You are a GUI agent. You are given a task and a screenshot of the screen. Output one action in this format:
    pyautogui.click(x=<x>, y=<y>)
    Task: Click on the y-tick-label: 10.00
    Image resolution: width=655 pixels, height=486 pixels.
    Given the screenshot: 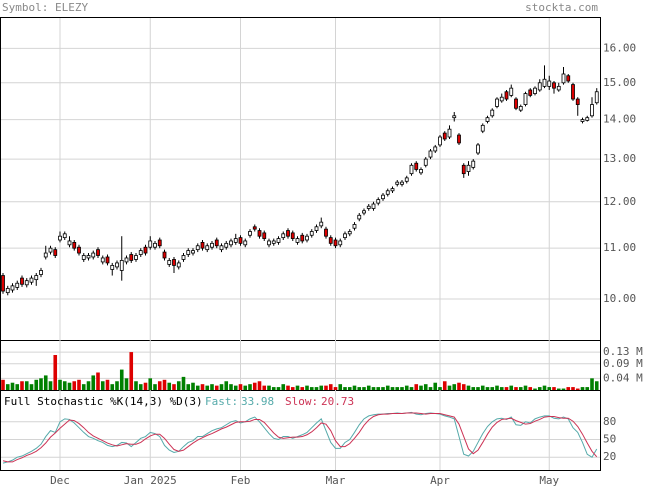 What is the action you would take?
    pyautogui.click(x=619, y=298)
    